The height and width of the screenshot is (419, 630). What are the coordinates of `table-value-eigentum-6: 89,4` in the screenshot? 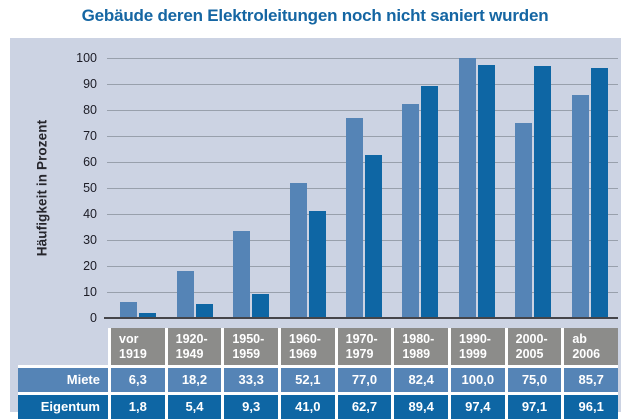 It's located at (421, 407).